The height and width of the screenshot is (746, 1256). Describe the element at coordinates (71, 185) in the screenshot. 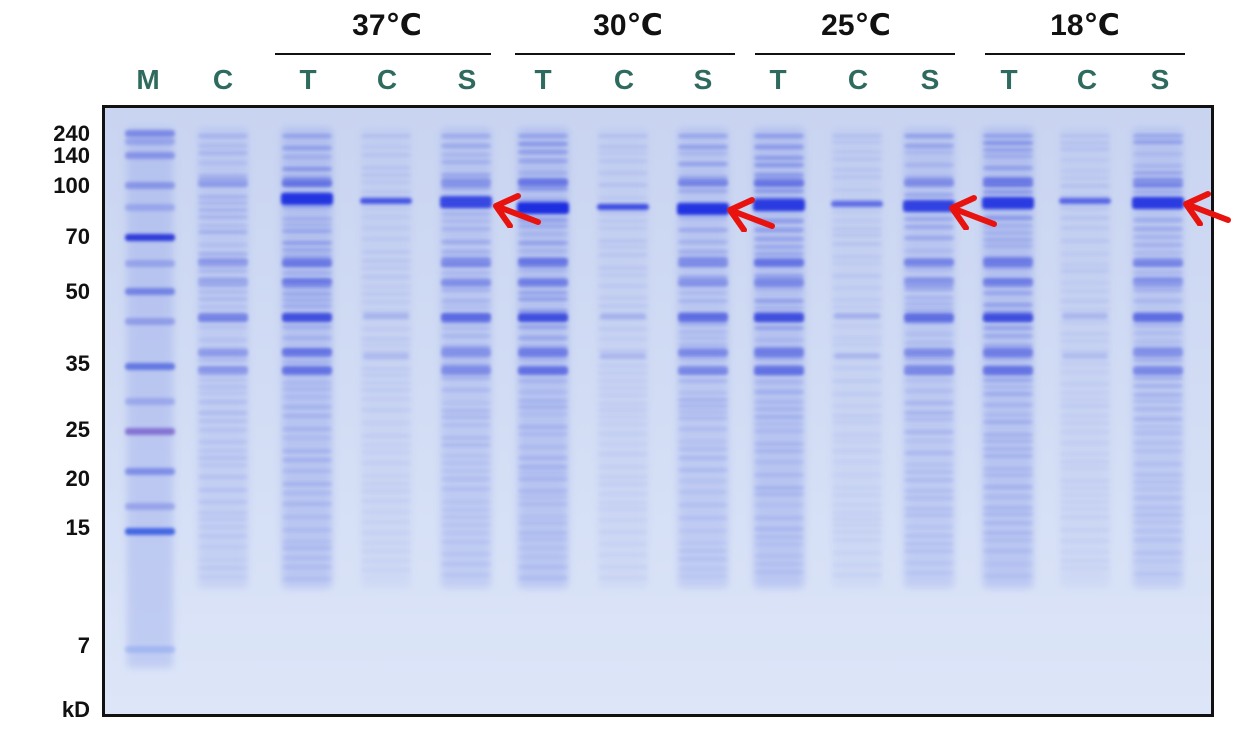

I see `mw-label-100: 100` at that location.